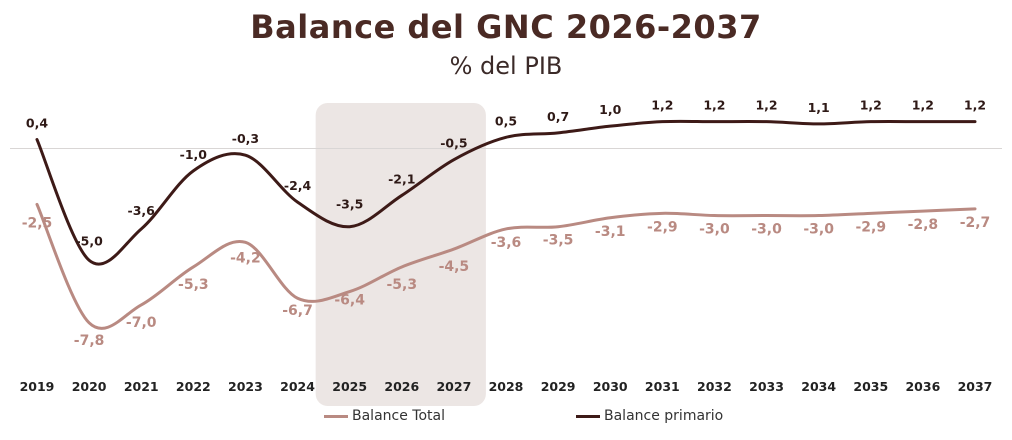 The image size is (1012, 440). Describe the element at coordinates (141, 323) in the screenshot. I see `data-label-balance-total: -7,0` at that location.